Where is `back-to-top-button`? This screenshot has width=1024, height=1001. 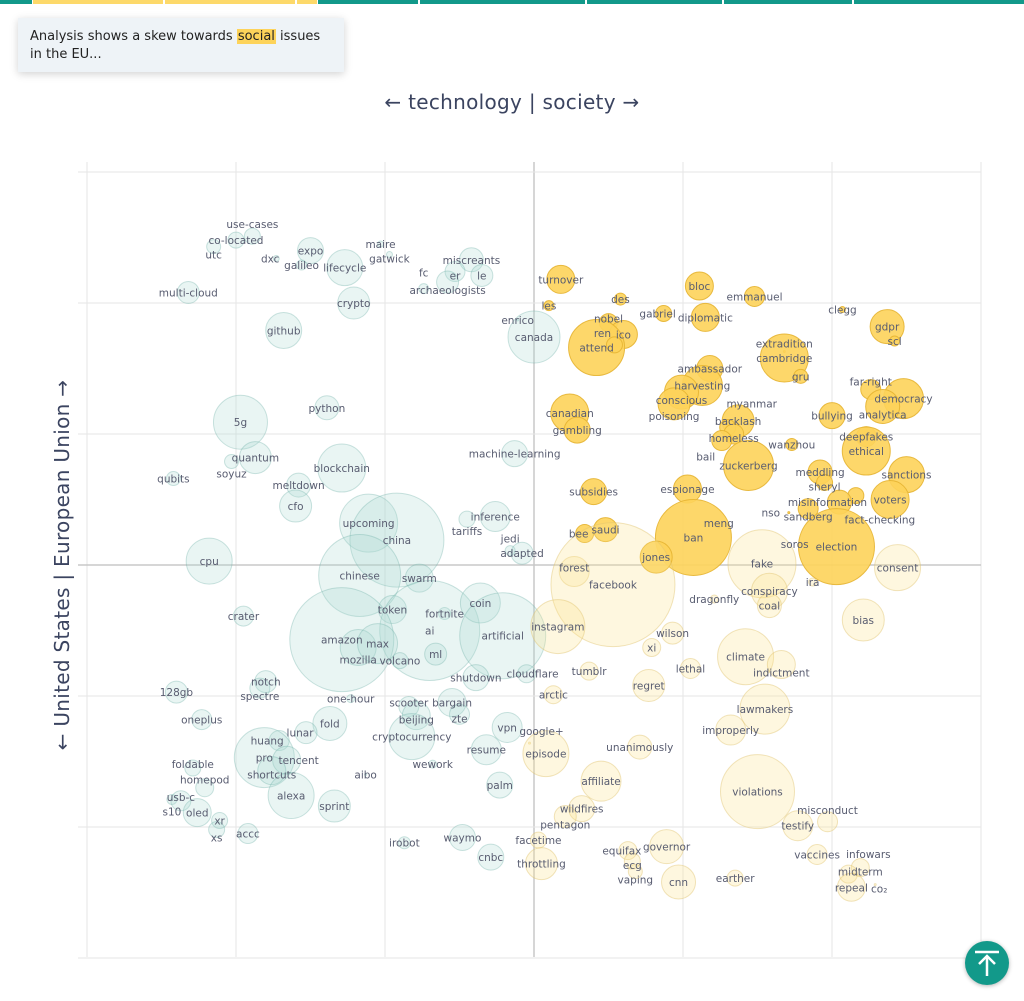
back-to-top-button is located at coordinates (987, 963).